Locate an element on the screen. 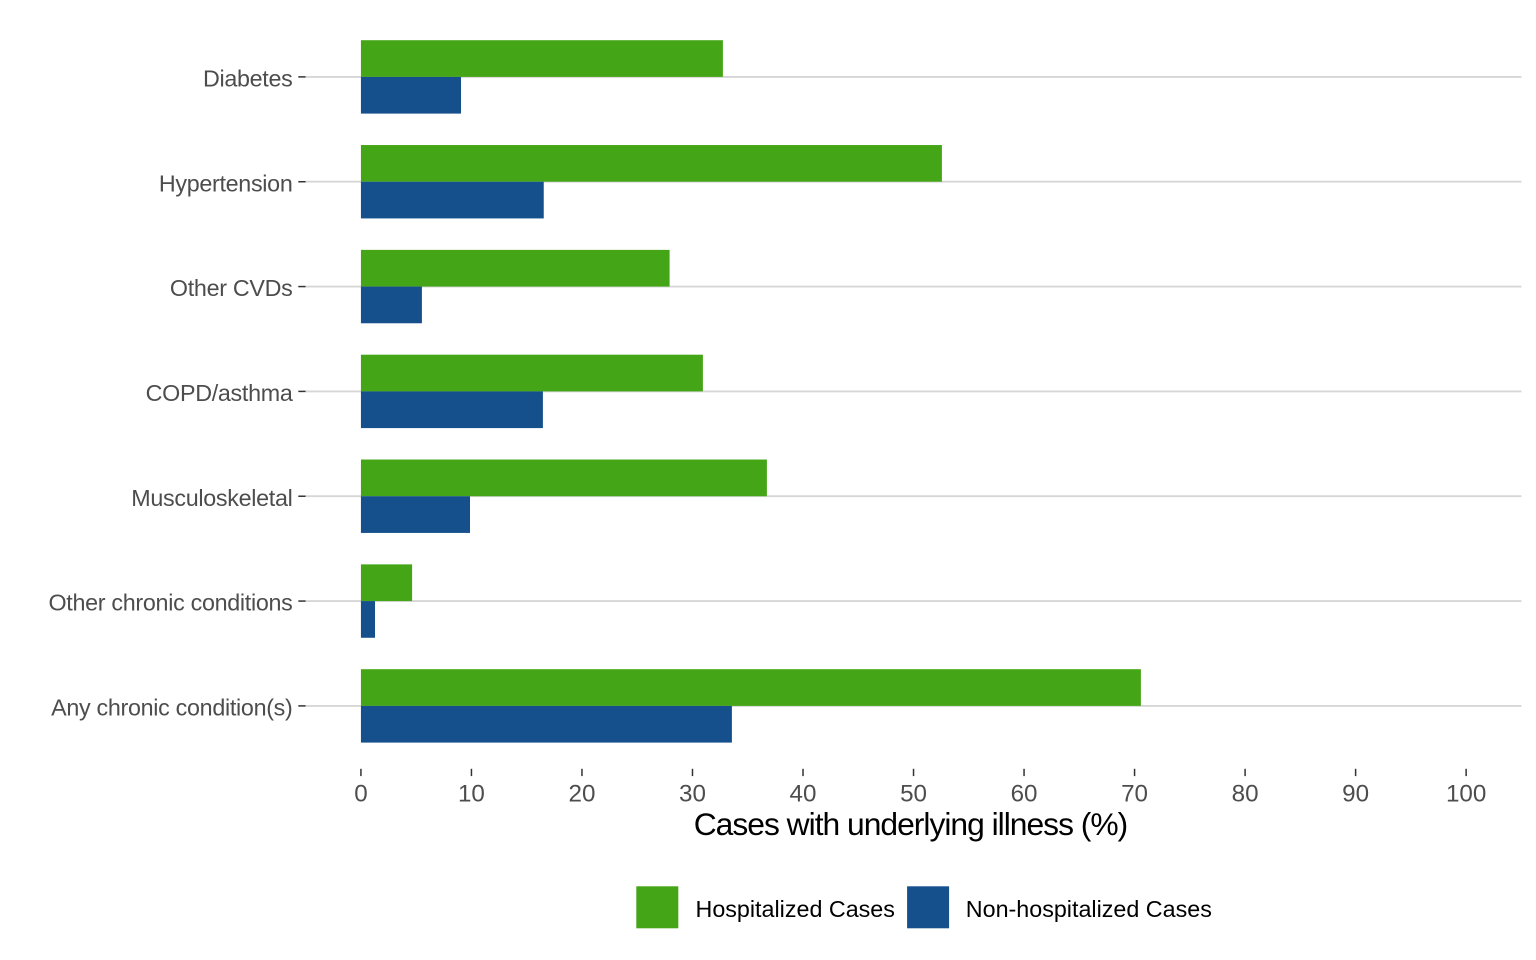  svg-text: 100 is located at coordinates (1466, 794).